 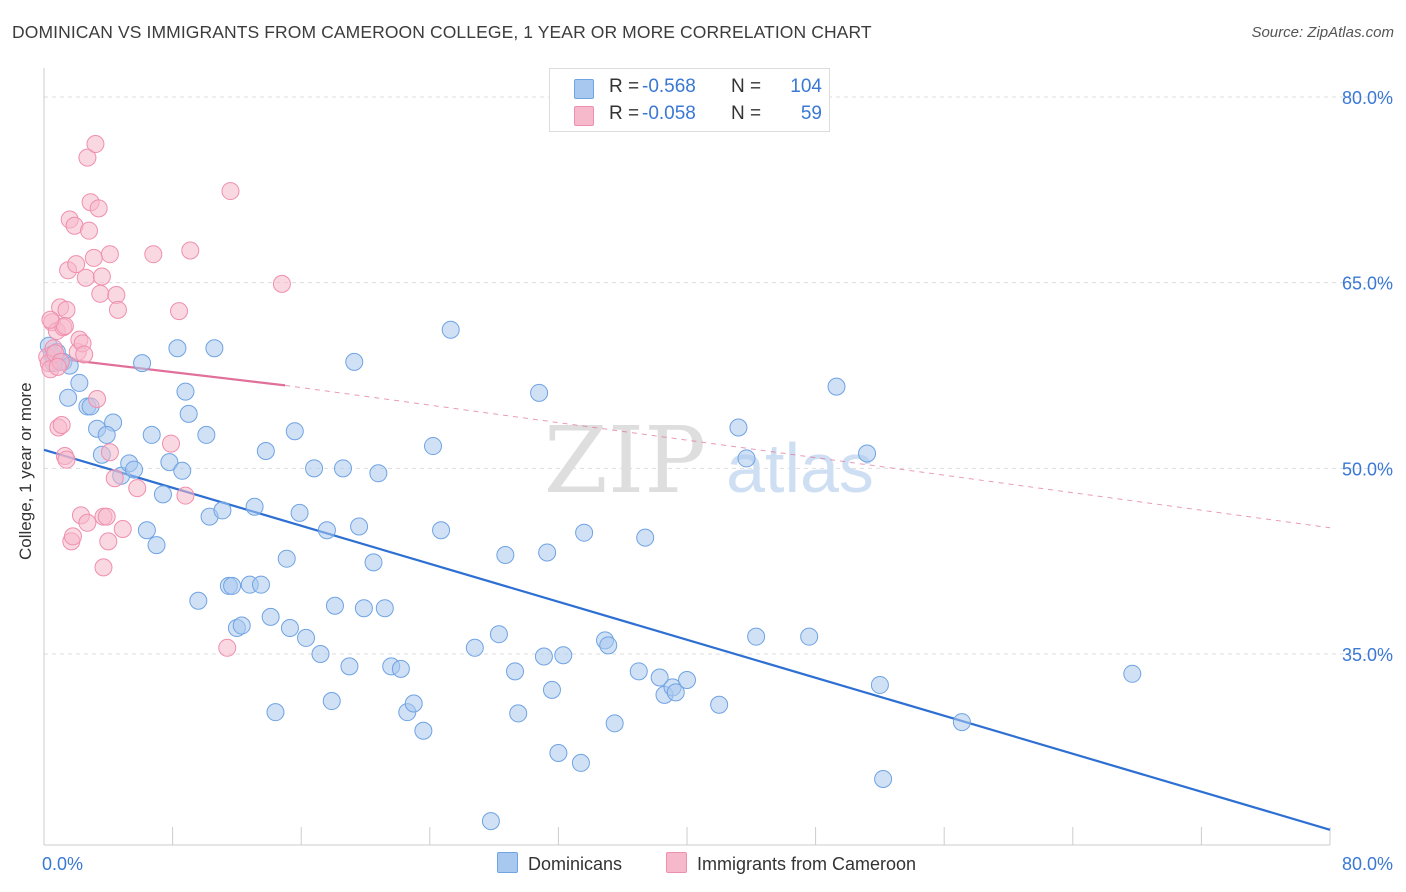 What do you see at coordinates (1367, 655) in the screenshot?
I see `y-tick-label: 35.0%` at bounding box center [1367, 655].